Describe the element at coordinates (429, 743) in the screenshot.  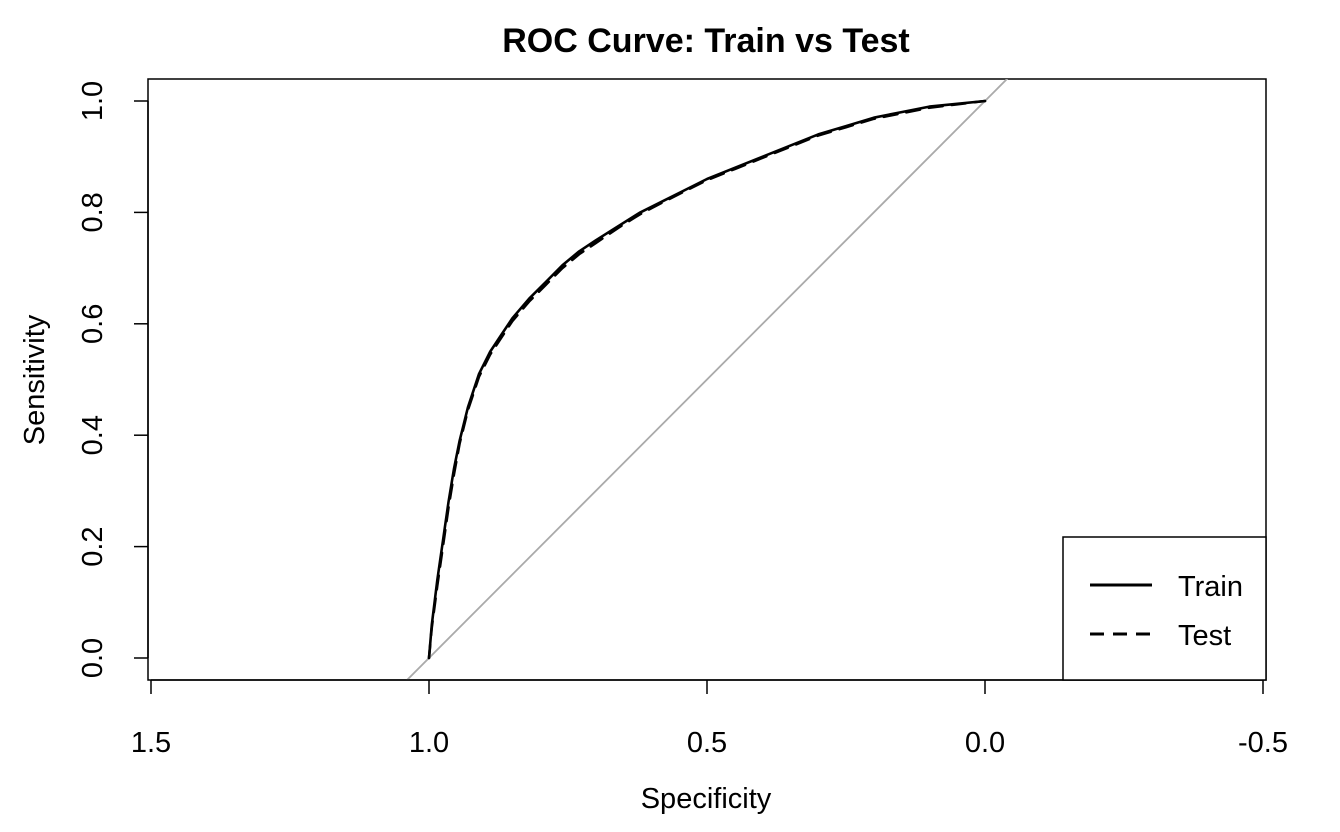
I see `x-tick-label-1: 1.0` at that location.